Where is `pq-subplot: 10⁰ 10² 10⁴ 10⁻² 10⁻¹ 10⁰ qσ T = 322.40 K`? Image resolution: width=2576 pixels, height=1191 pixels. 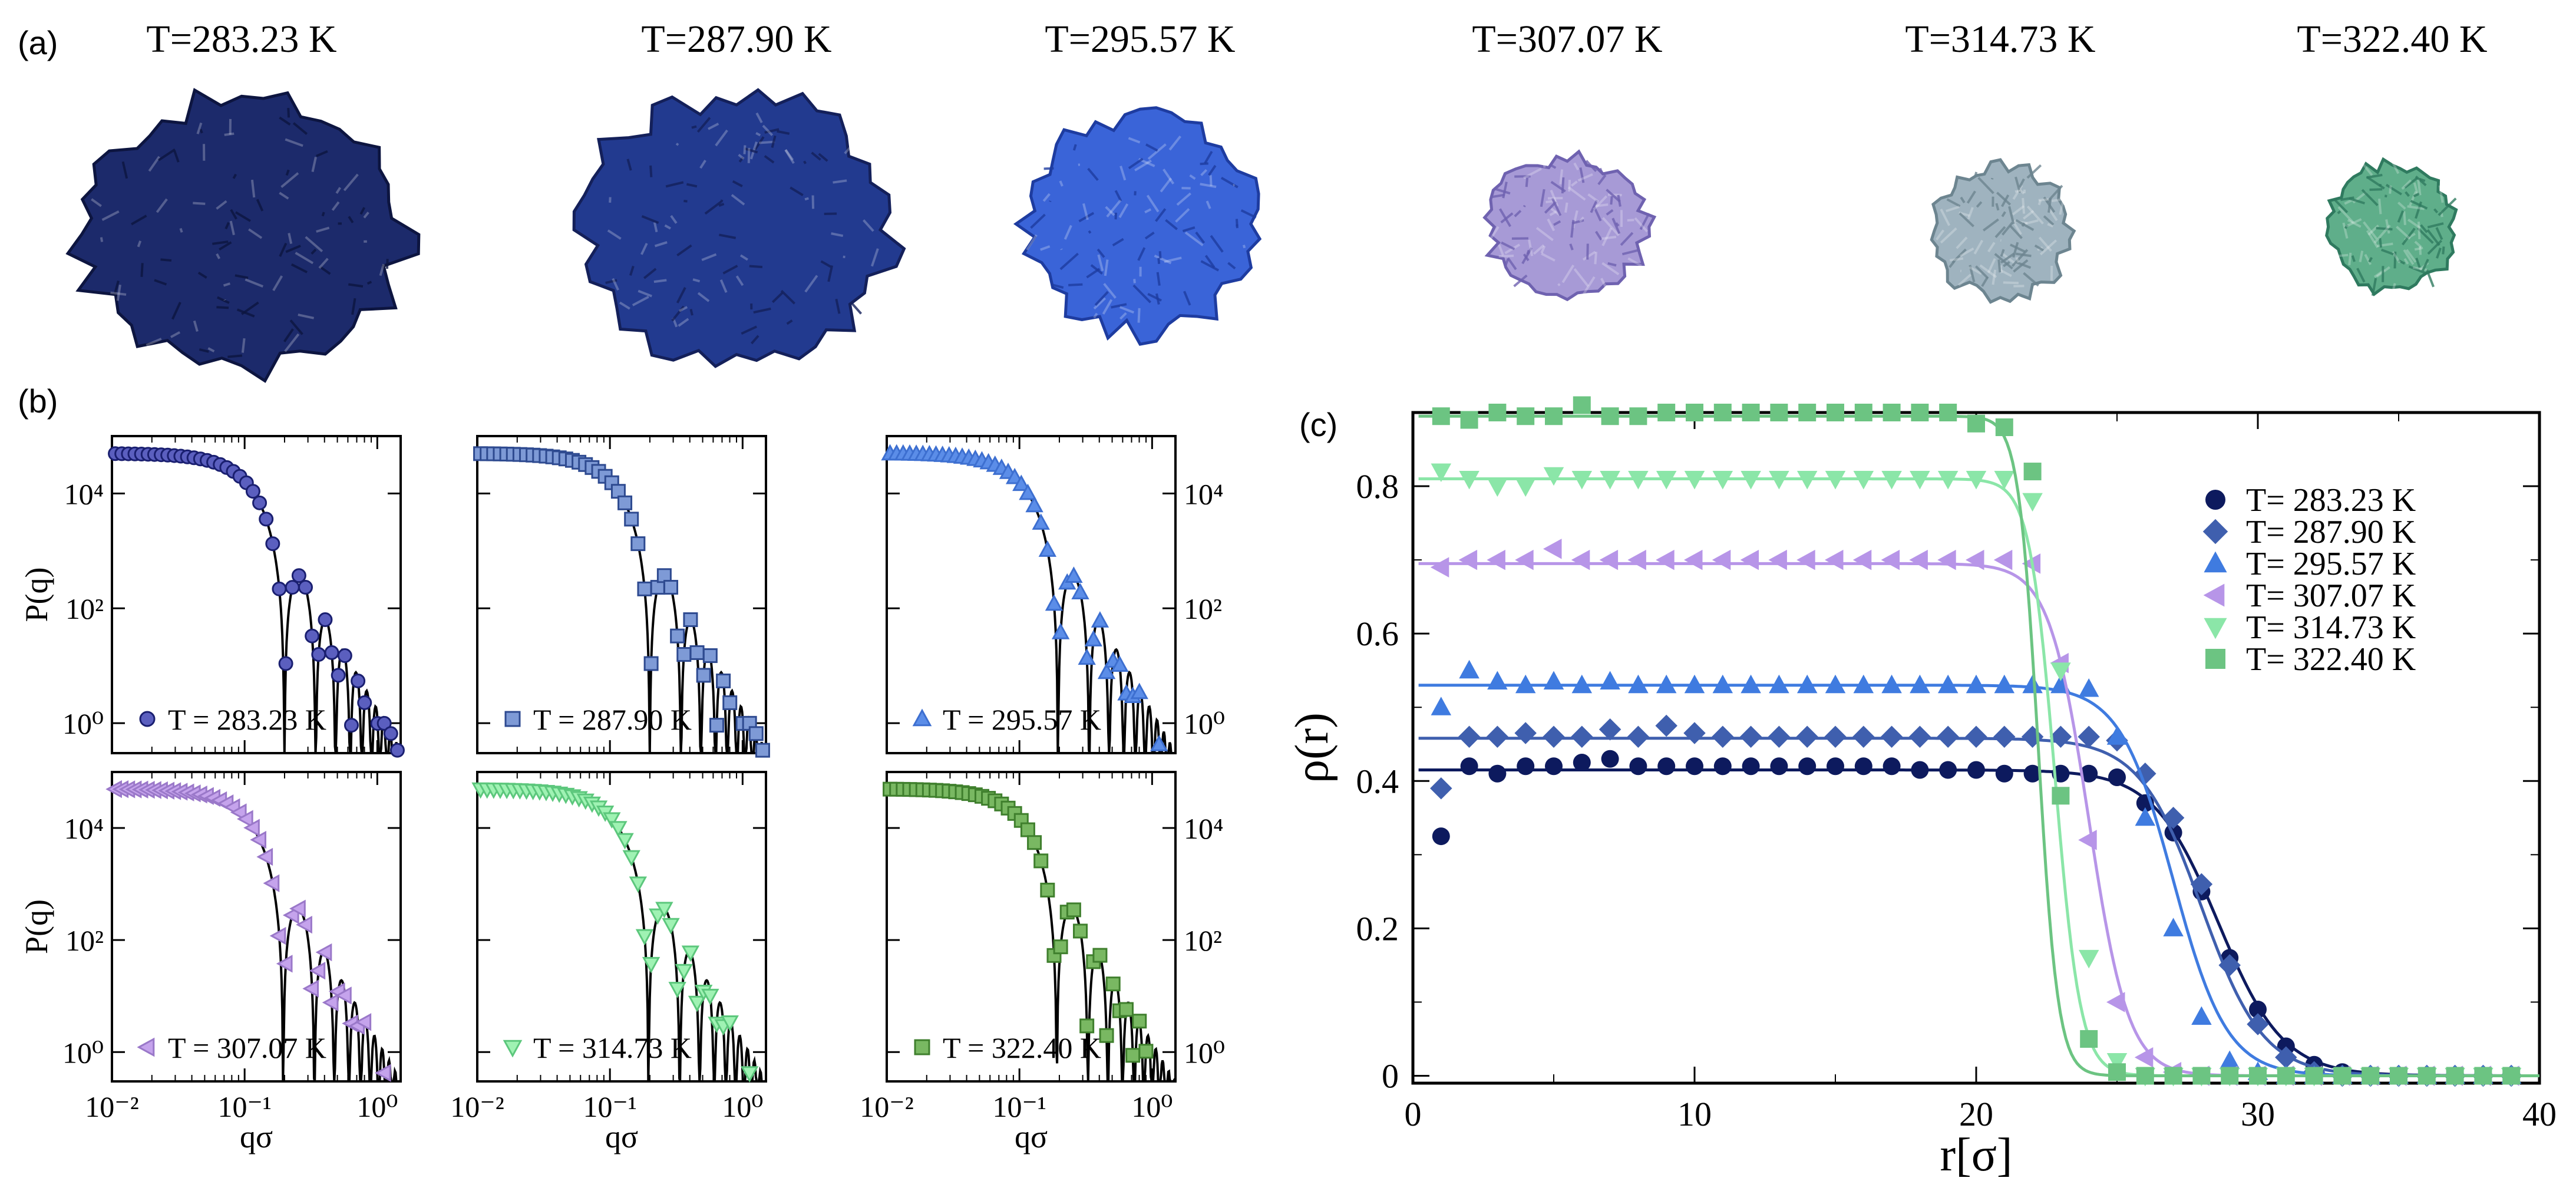
pq-subplot: 10⁰ 10² 10⁴ 10⁻² 10⁻¹ 10⁰ qσ T = 322.40 K is located at coordinates (1042, 962).